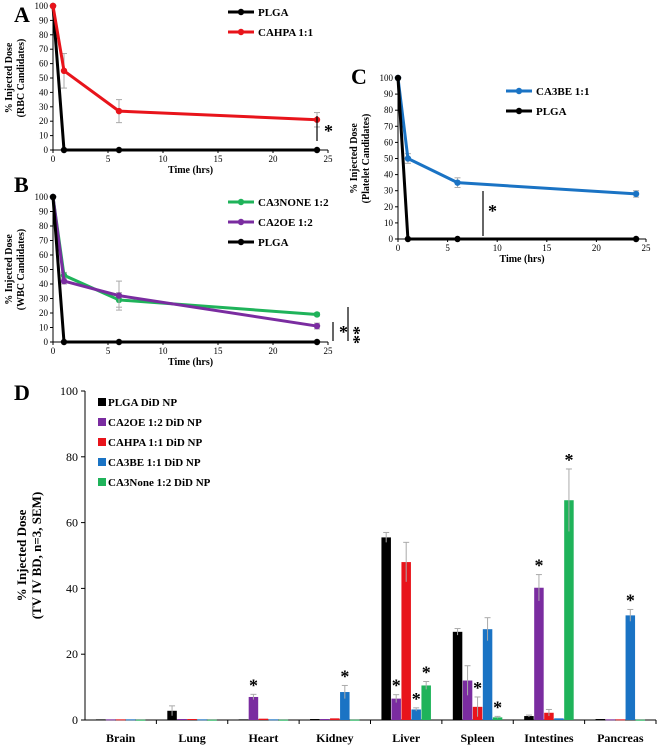  Describe the element at coordinates (549, 738) in the screenshot. I see `panel-D-category-label: Intestines` at that location.